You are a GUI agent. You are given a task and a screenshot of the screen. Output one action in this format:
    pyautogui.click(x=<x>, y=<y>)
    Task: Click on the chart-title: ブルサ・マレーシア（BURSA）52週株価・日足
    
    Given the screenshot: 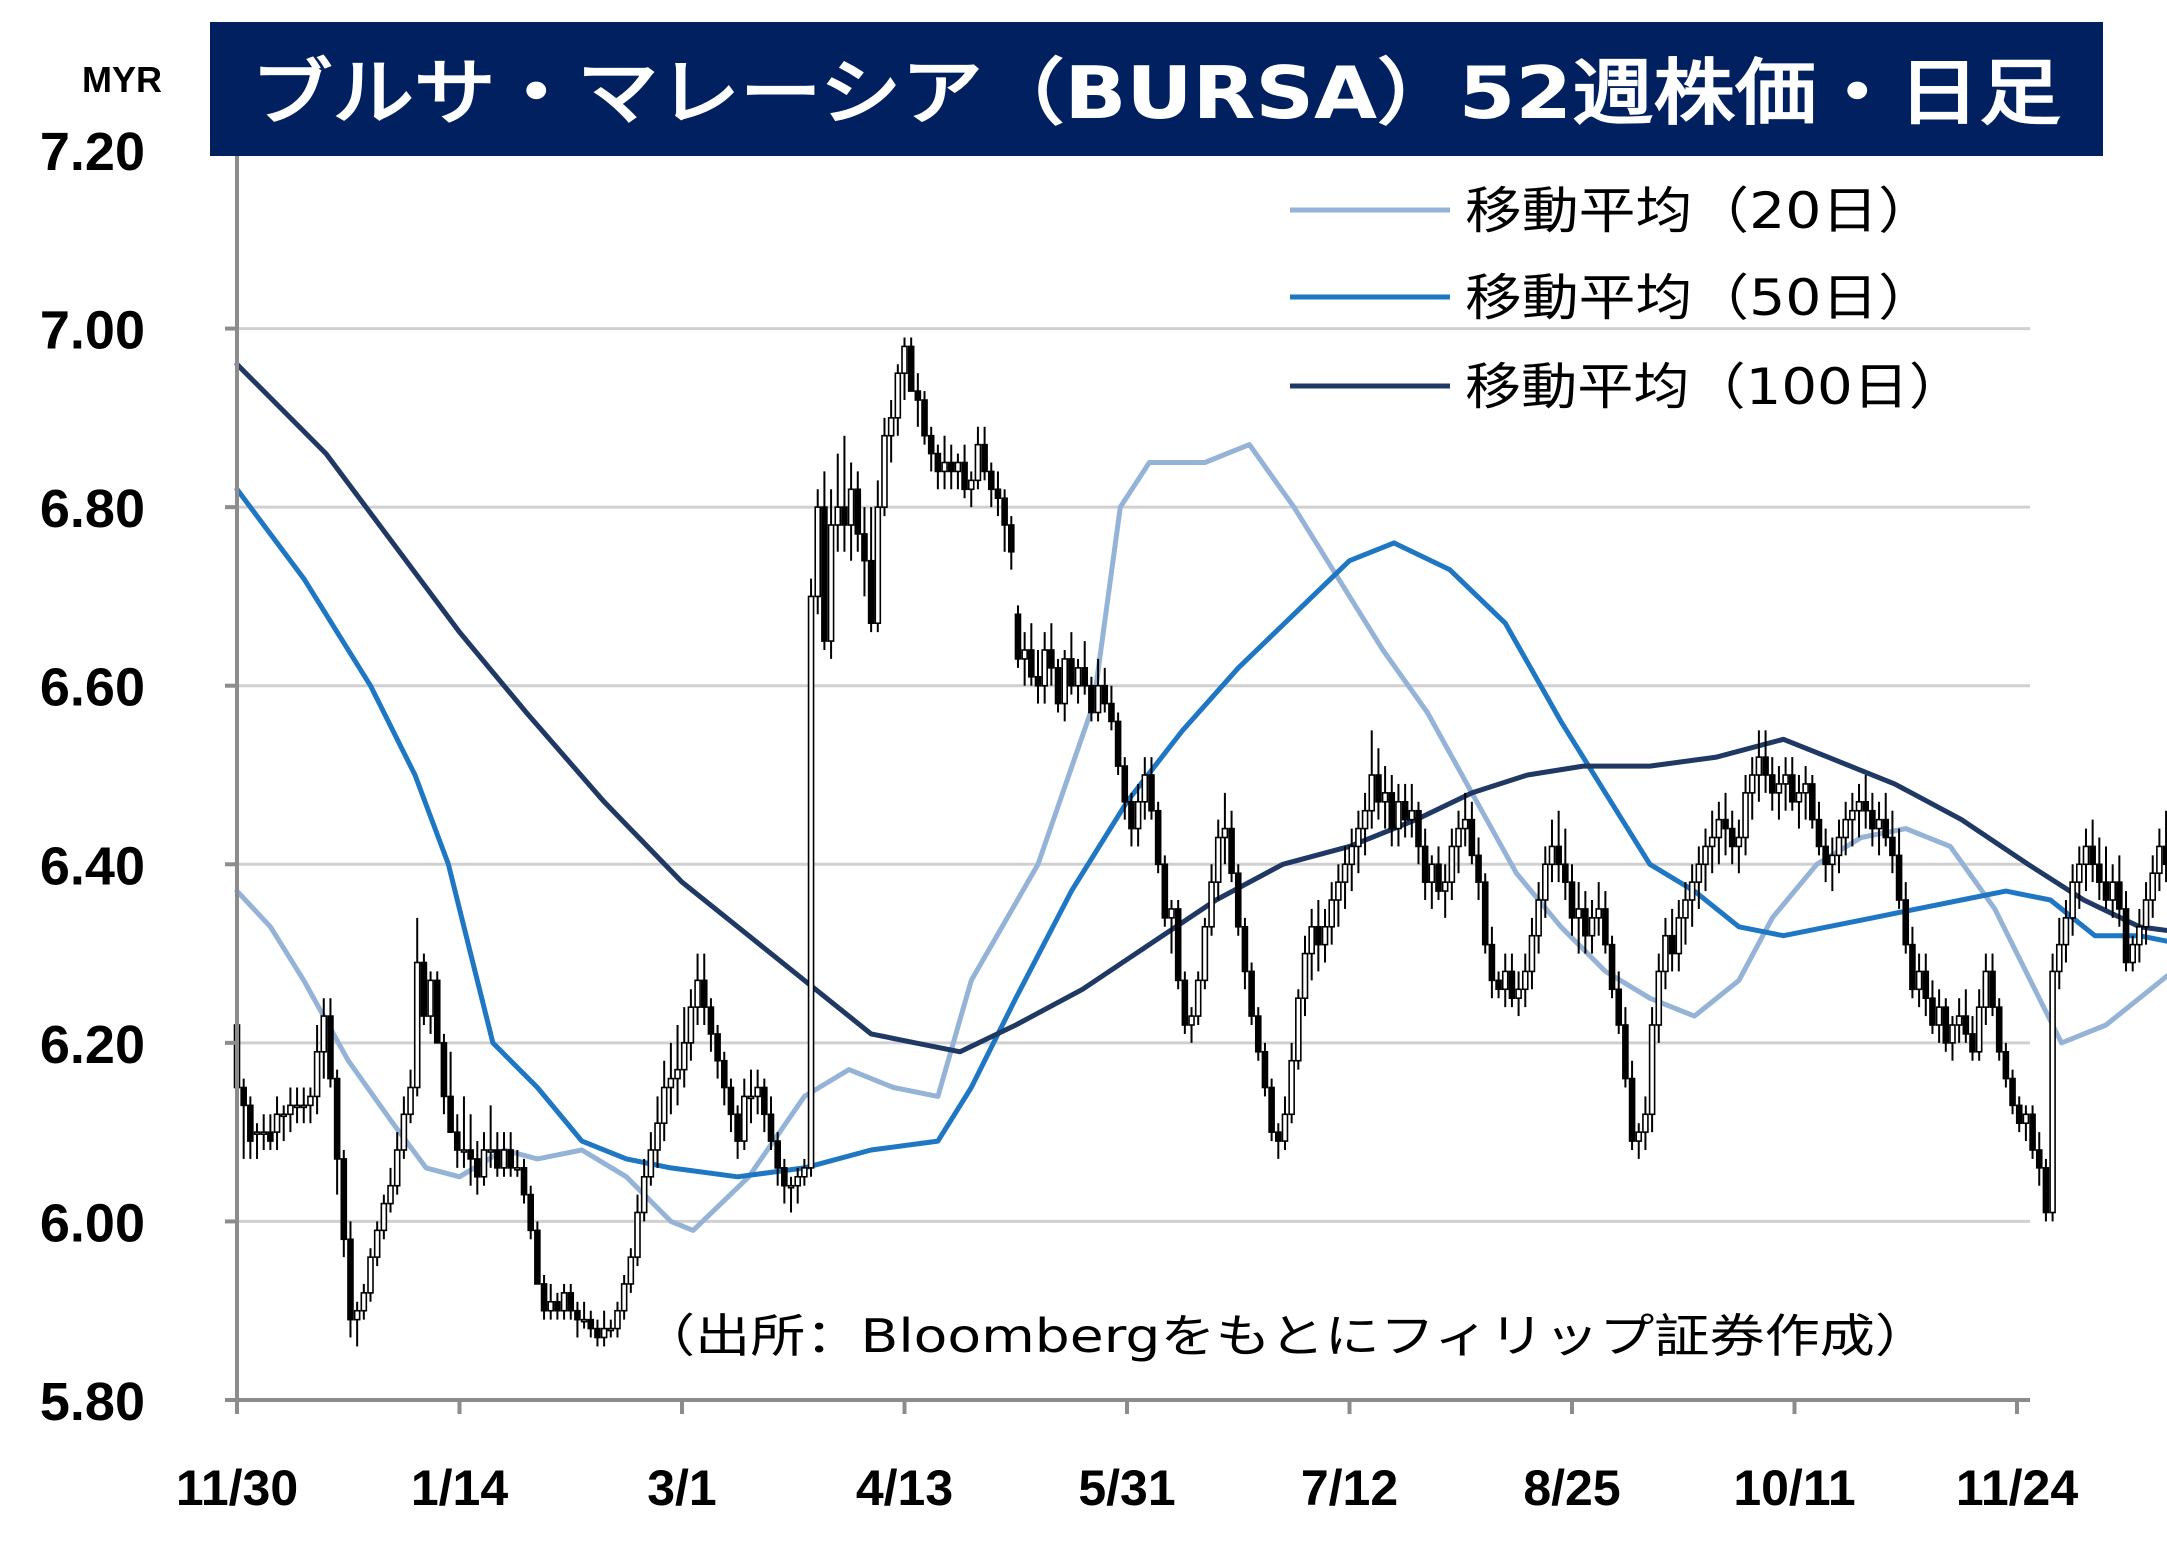 What is the action you would take?
    pyautogui.click(x=1156, y=93)
    